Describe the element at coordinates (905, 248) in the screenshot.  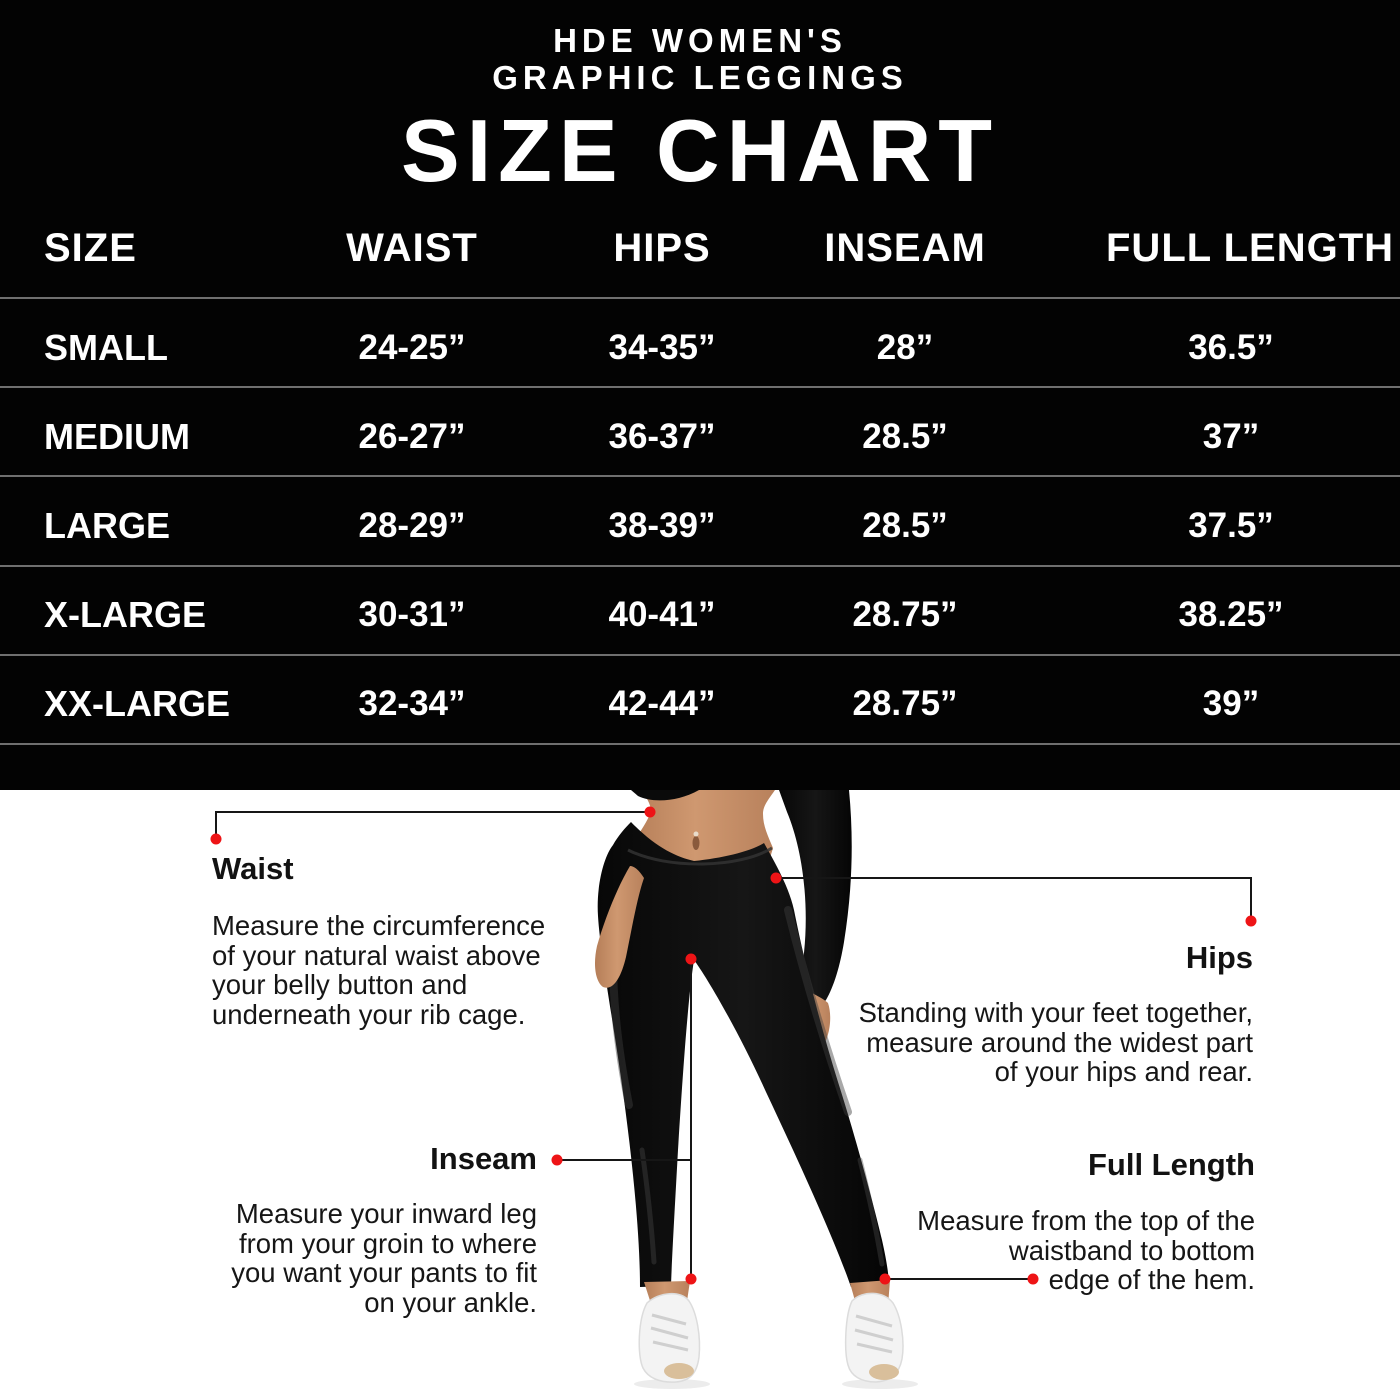
I see `column-header-inseam: INSEAM` at that location.